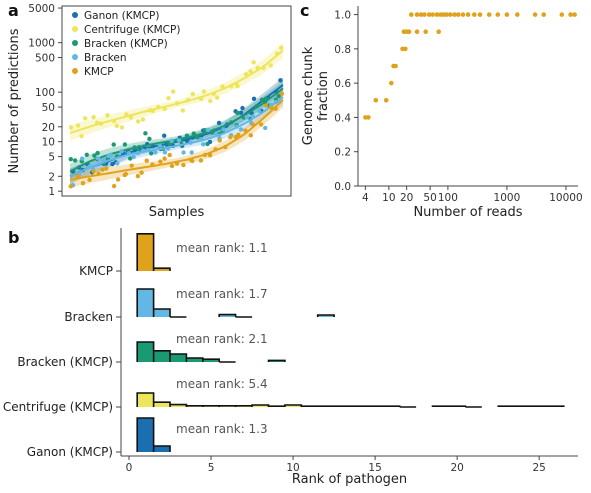  I want to click on panel-label-b: b, so click(13, 237).